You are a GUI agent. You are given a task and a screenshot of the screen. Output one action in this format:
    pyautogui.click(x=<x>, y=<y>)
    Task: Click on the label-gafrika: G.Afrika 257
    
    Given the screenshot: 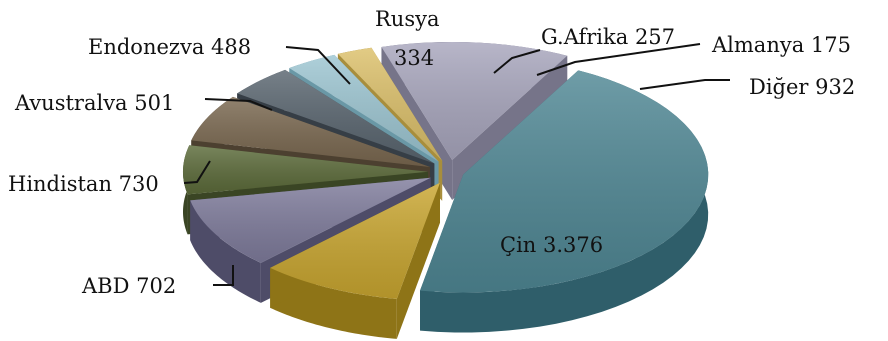 What is the action you would take?
    pyautogui.click(x=608, y=37)
    